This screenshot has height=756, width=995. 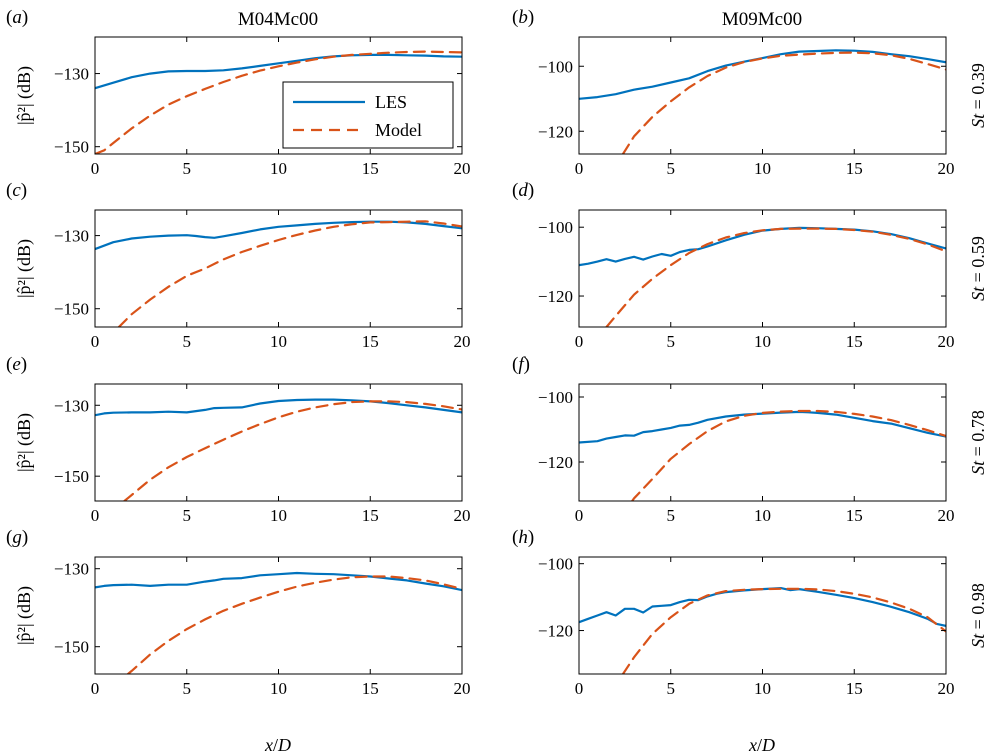 What do you see at coordinates (521, 364) in the screenshot?
I see `panel-label: (f)` at bounding box center [521, 364].